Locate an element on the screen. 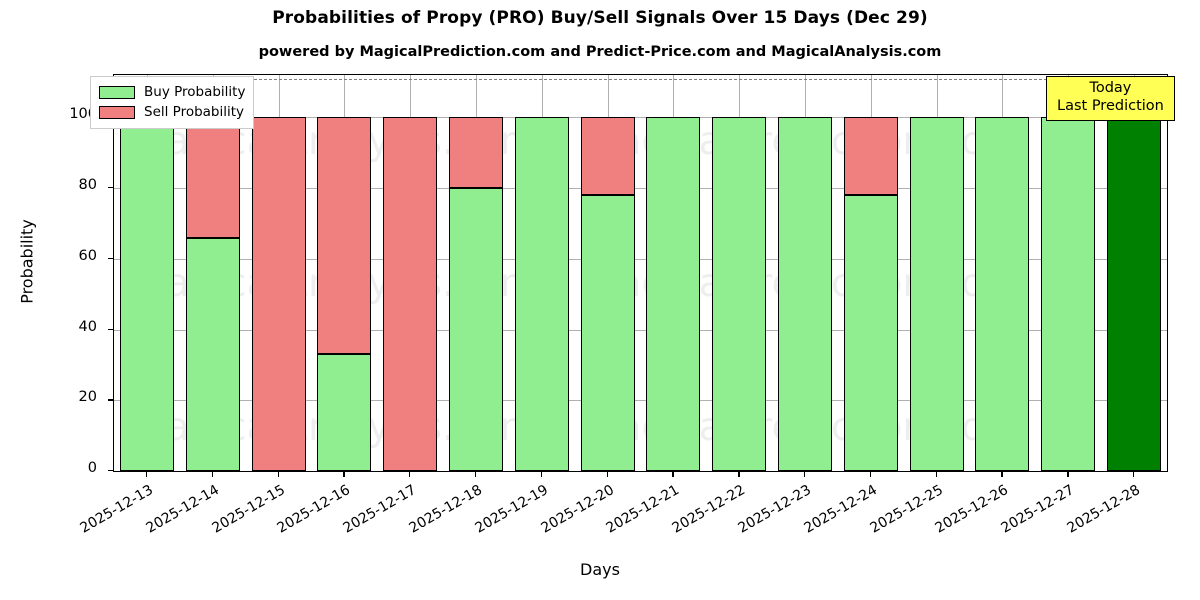  today-annotation: Today Last Prediction is located at coordinates (1110, 99).